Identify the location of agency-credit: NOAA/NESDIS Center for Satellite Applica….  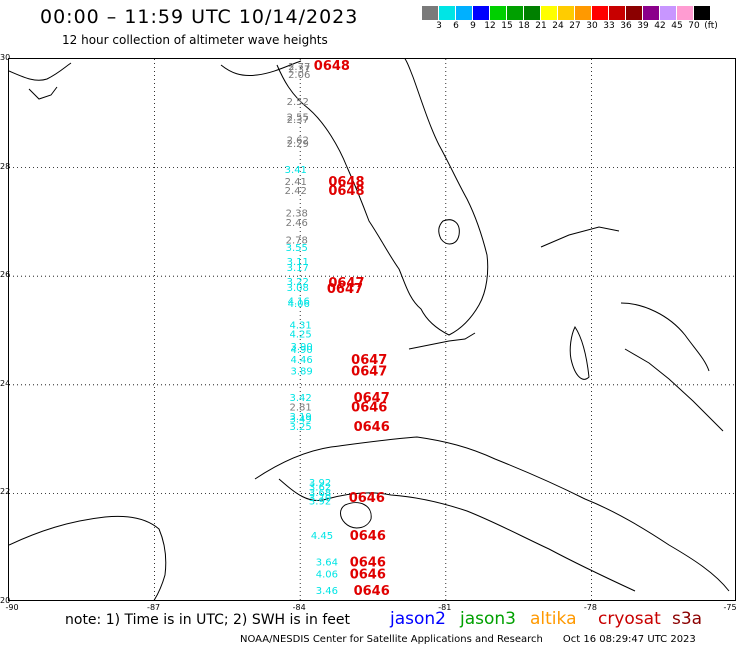
(391, 639).